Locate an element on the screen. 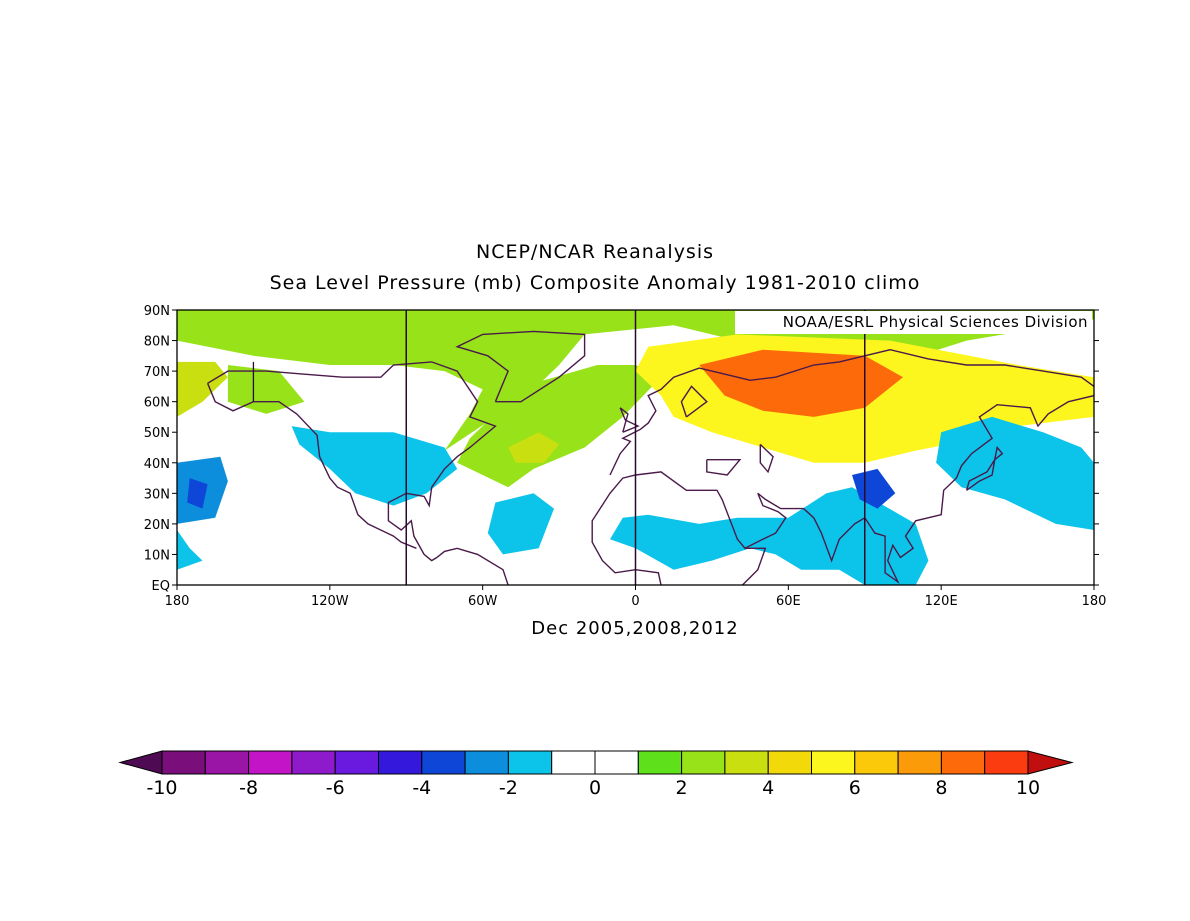  colorbar-label: 10 is located at coordinates (1028, 788).